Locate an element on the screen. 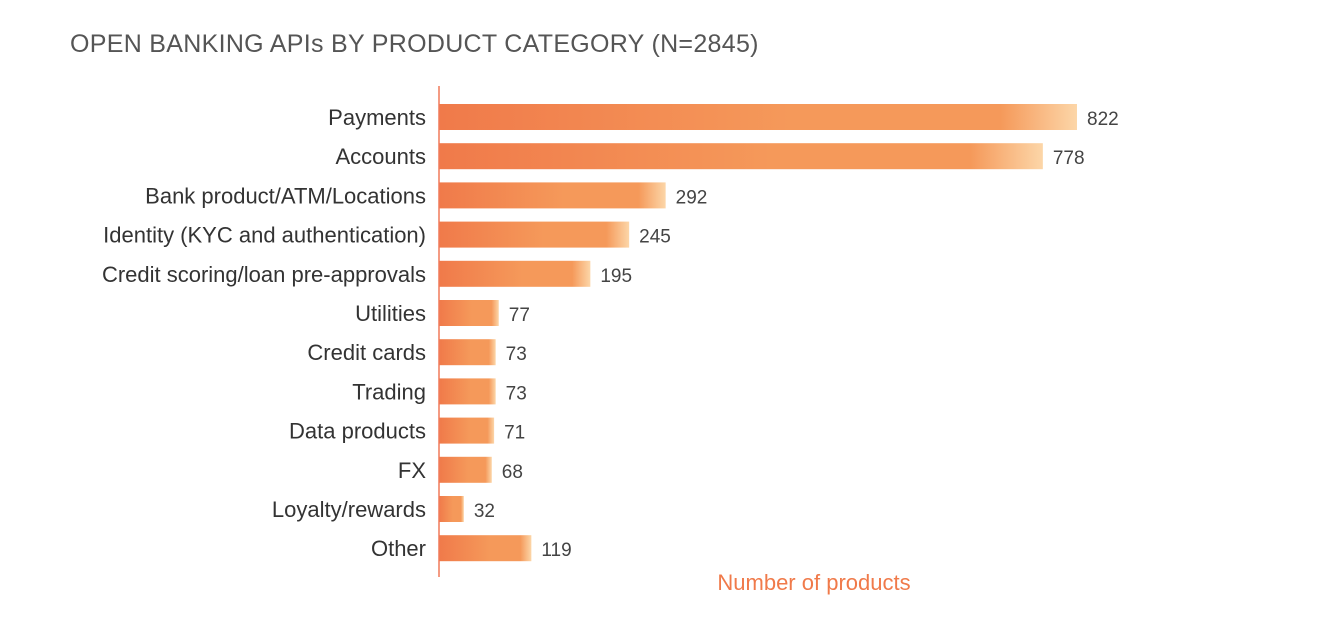 This screenshot has width=1344, height=640. category-label: Payments is located at coordinates (377, 117).